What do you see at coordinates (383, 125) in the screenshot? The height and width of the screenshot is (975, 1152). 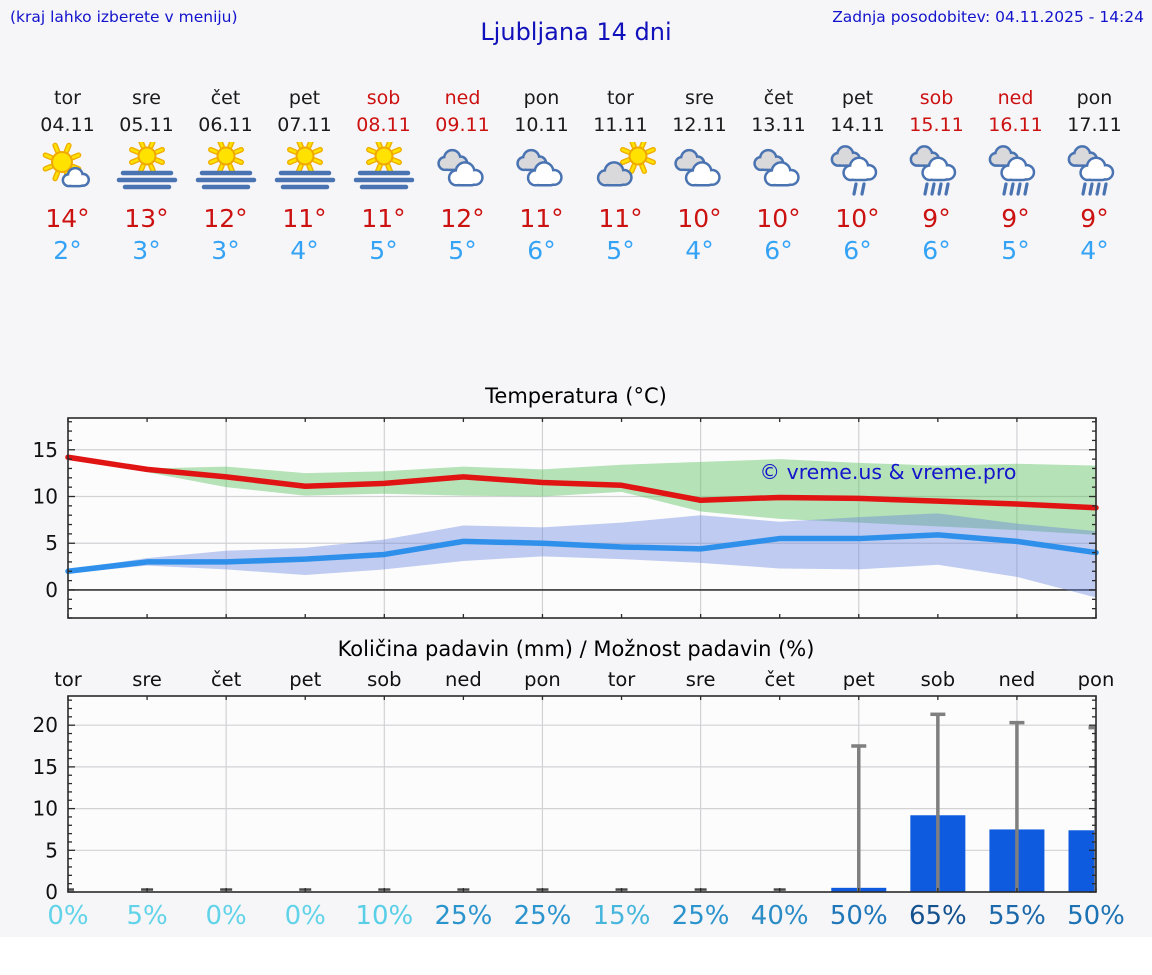 I see `day-date: 08.11` at bounding box center [383, 125].